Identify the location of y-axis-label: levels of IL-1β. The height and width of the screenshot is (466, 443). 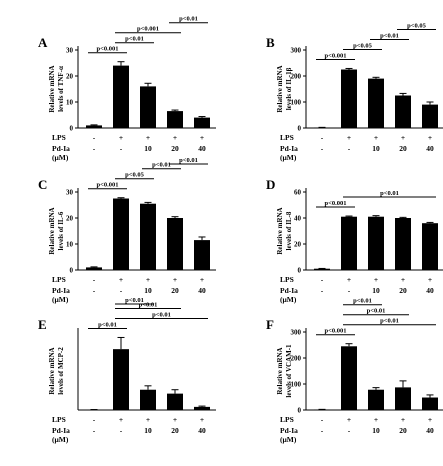
(289, 88).